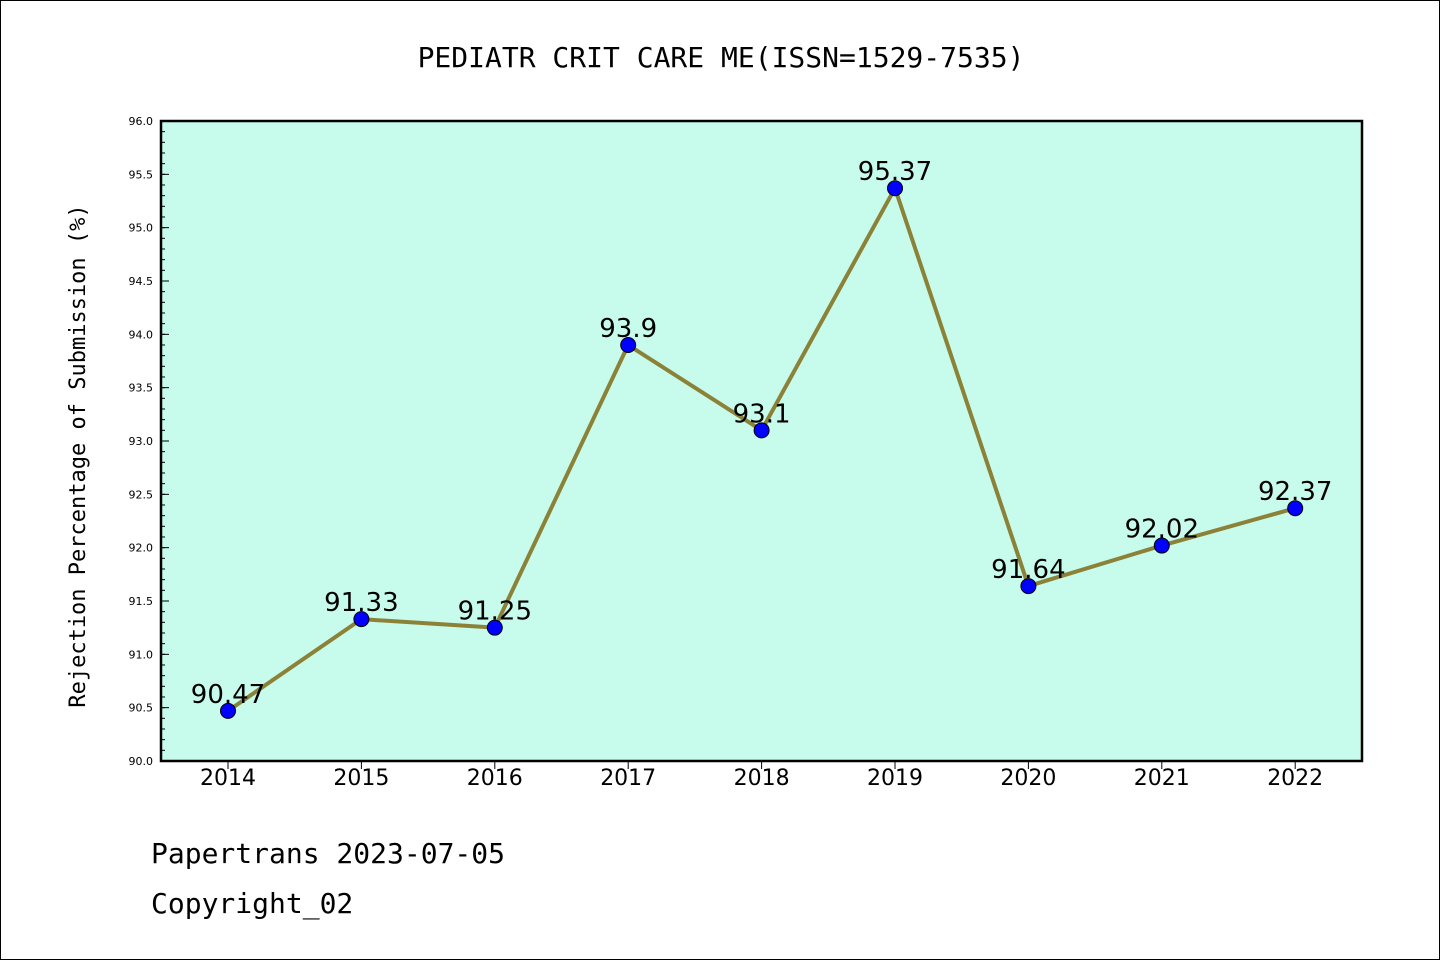  I want to click on y-tick-label: 93.5, so click(141, 388).